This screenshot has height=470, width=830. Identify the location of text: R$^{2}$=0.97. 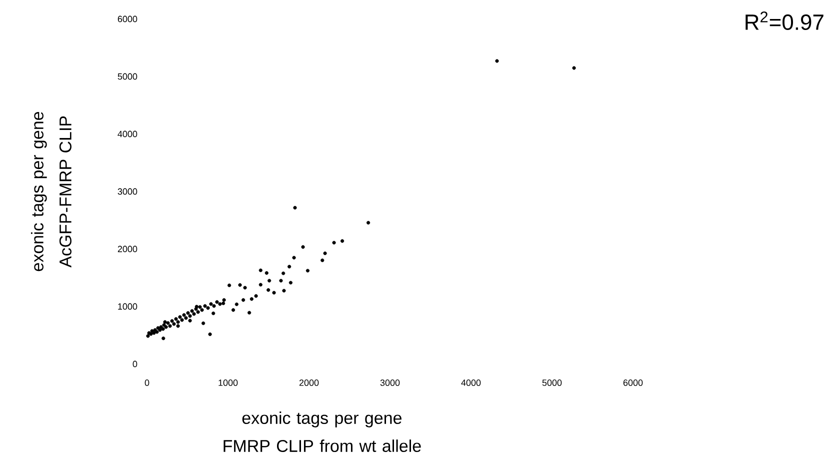
(785, 21).